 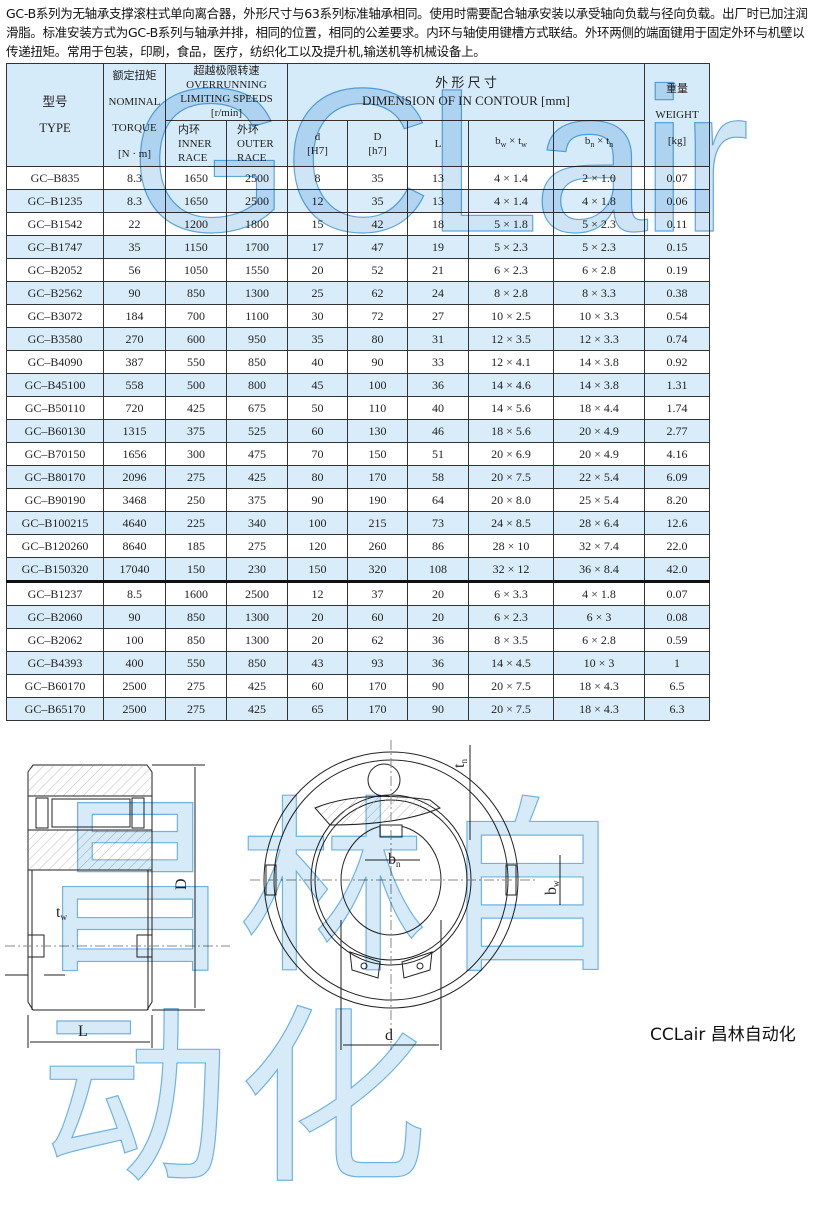 What do you see at coordinates (677, 640) in the screenshot?
I see `table-cell: 0.59` at bounding box center [677, 640].